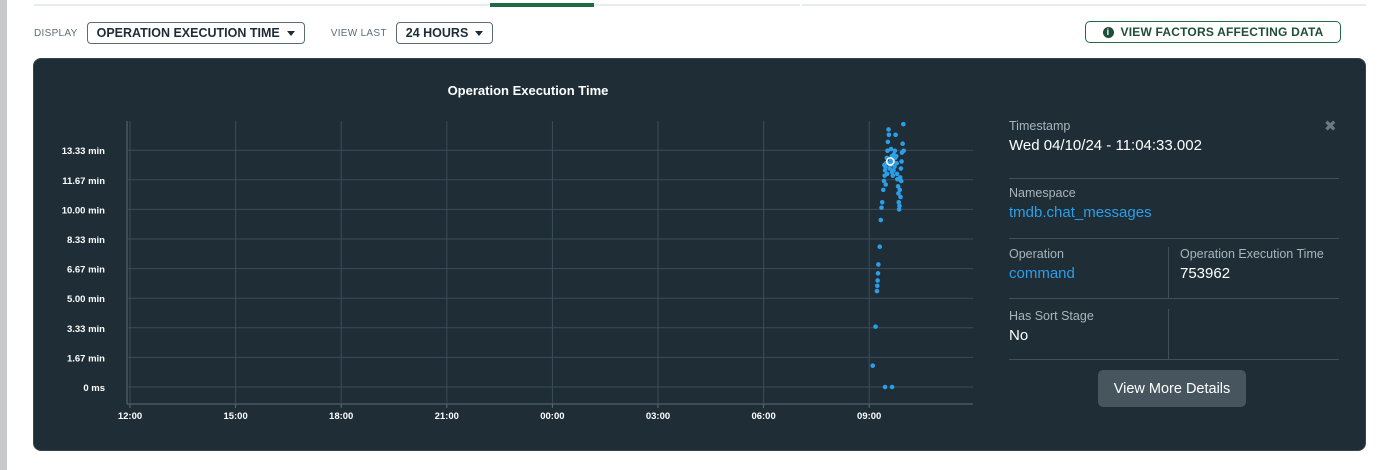  I want to click on y-tick-label: 11.67 min, so click(83, 181).